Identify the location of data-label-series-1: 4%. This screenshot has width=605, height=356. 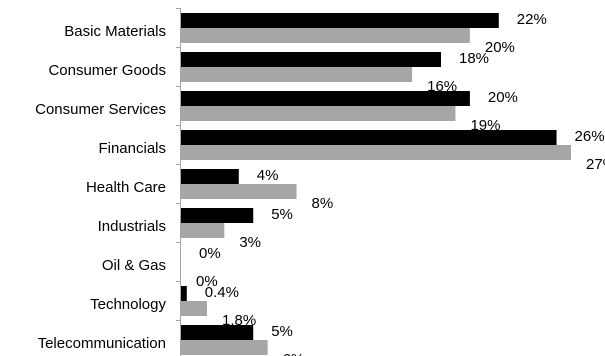
(268, 175).